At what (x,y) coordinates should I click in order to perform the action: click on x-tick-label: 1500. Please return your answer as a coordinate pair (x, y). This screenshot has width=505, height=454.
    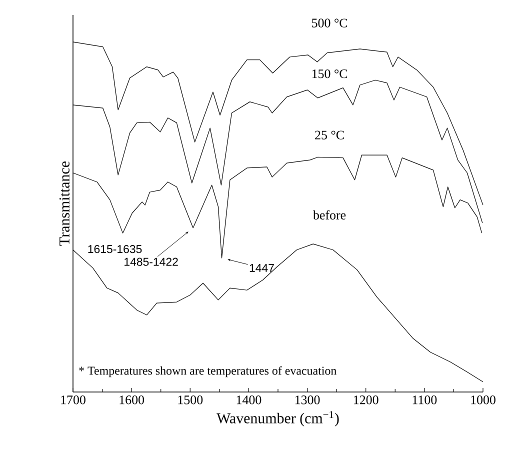
    Looking at the image, I should click on (190, 400).